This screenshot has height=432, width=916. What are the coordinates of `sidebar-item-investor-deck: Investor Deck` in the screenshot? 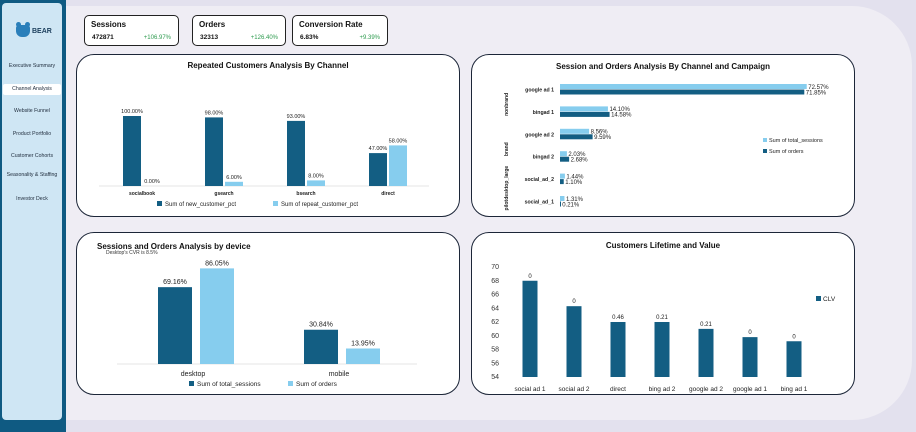 It's located at (32, 199).